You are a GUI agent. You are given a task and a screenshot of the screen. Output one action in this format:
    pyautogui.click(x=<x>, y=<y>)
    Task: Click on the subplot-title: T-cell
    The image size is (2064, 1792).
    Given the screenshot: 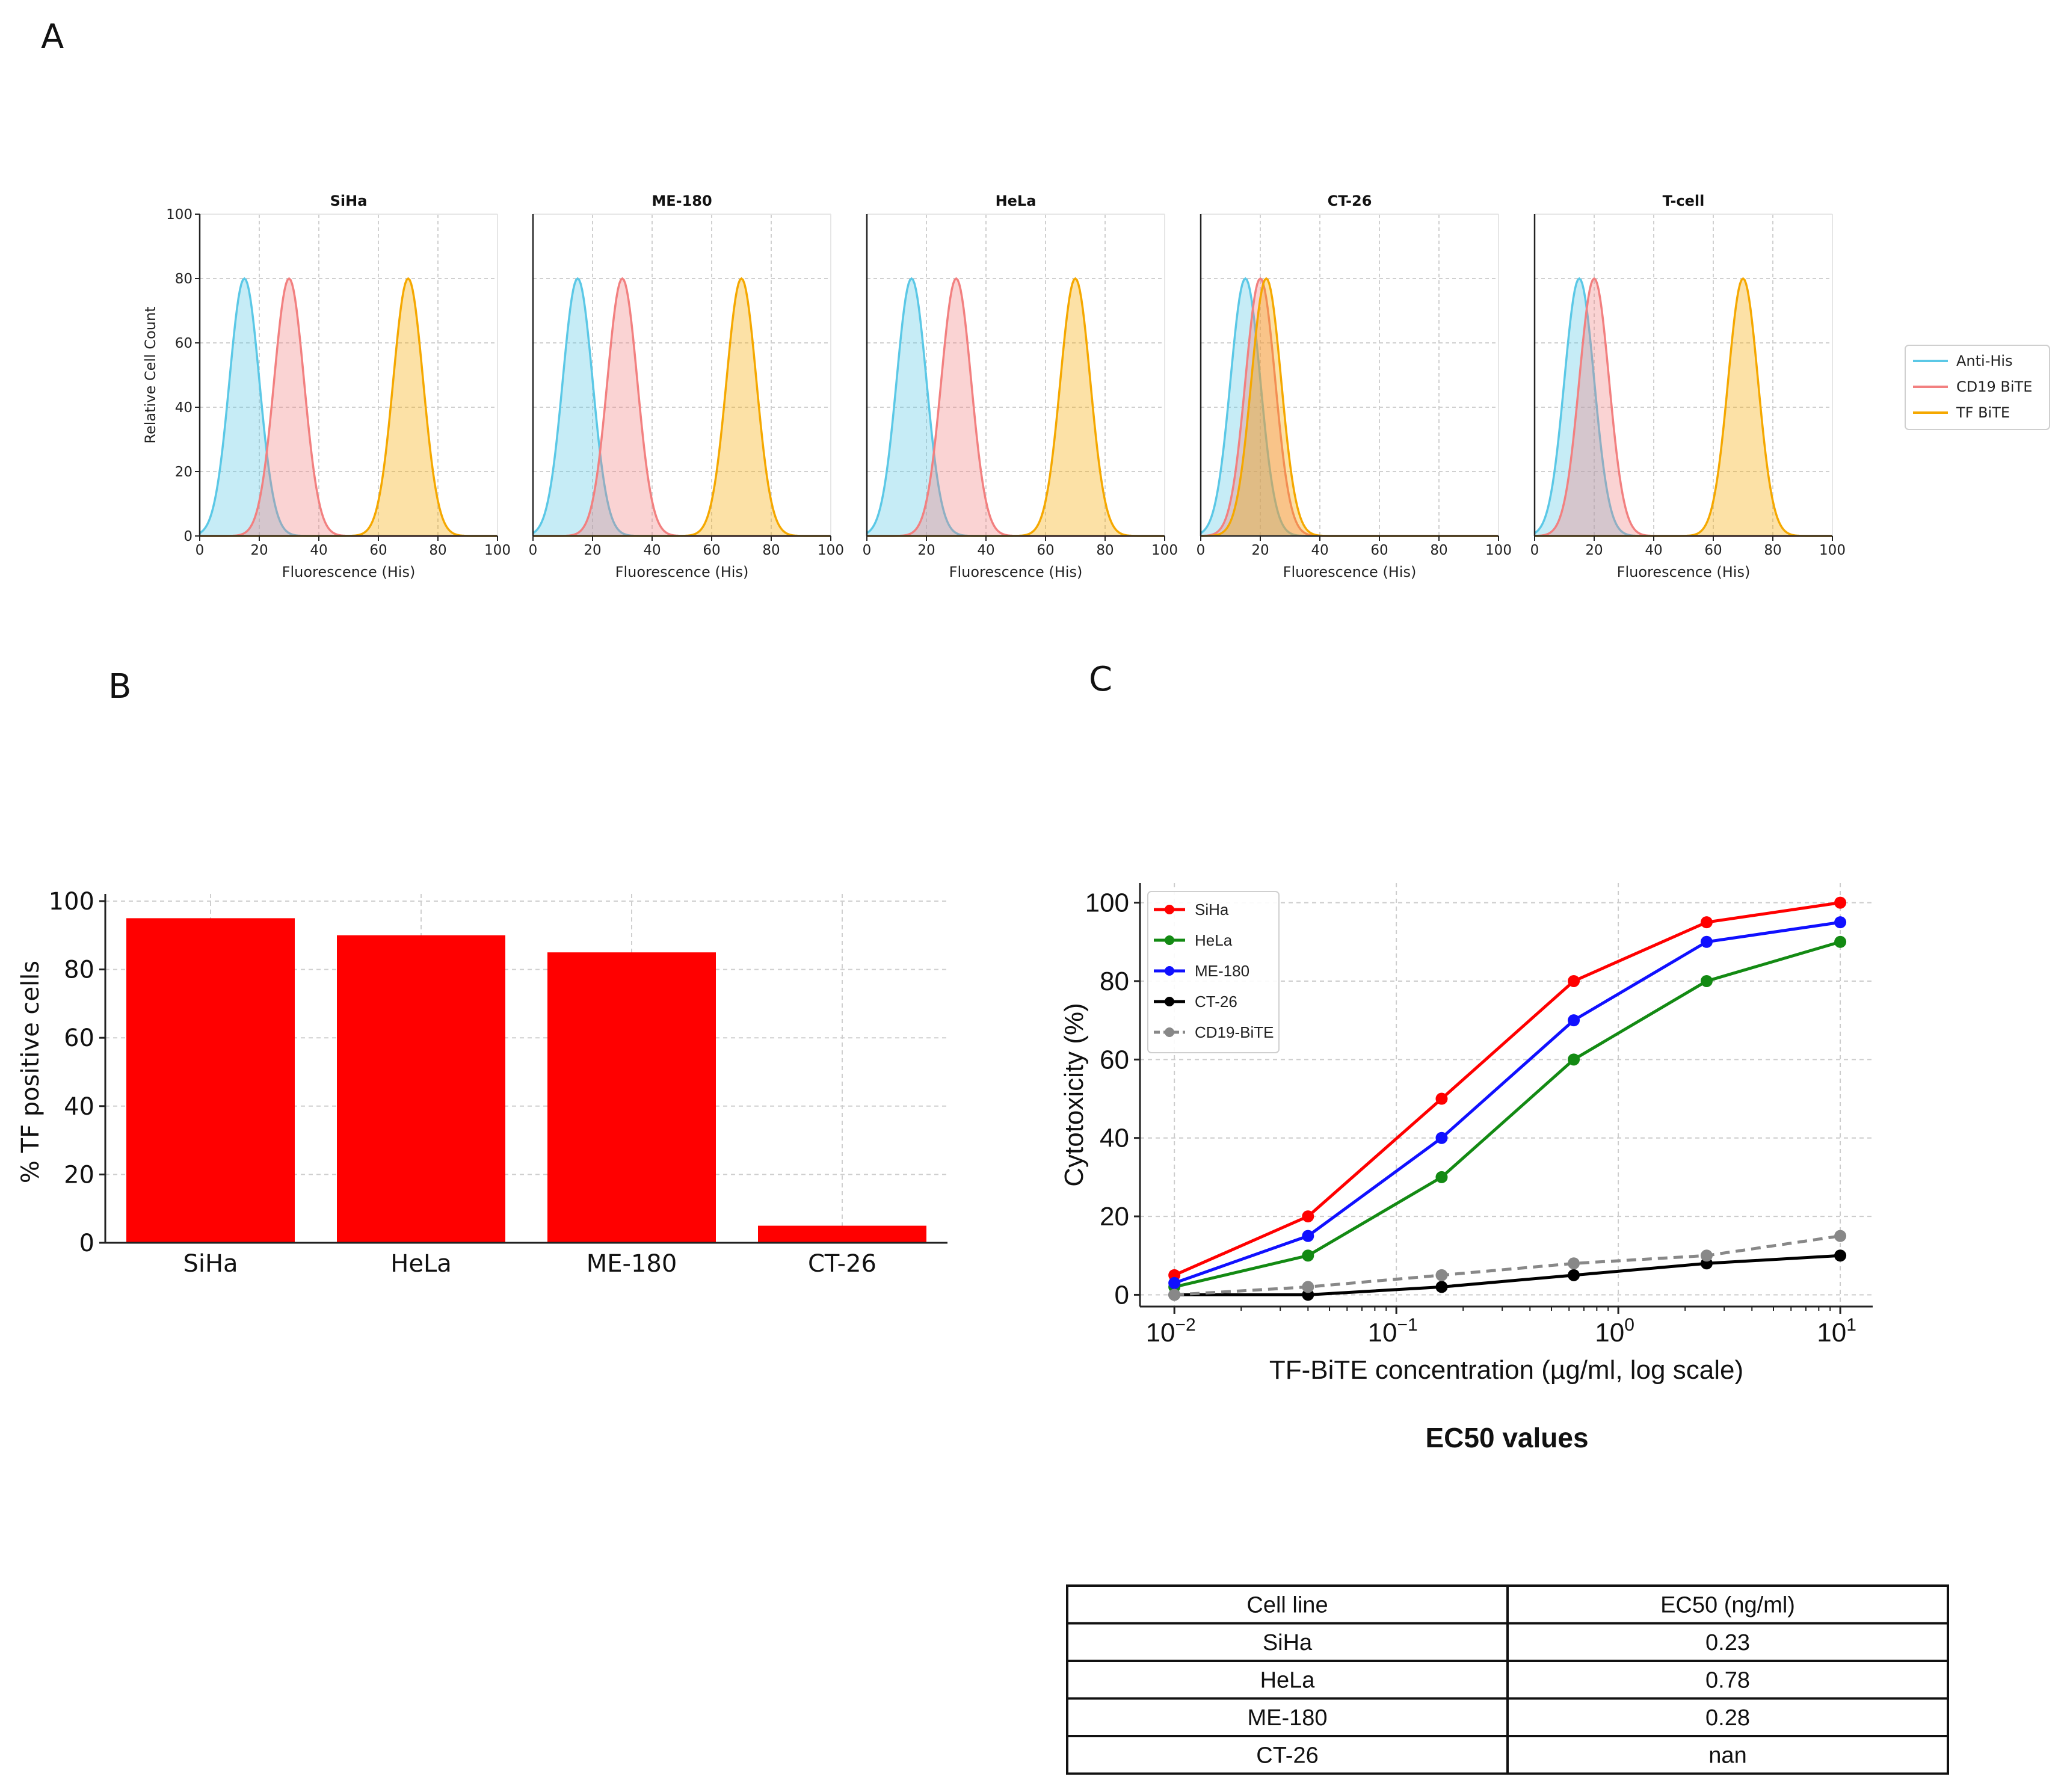 What is the action you would take?
    pyautogui.click(x=1684, y=200)
    